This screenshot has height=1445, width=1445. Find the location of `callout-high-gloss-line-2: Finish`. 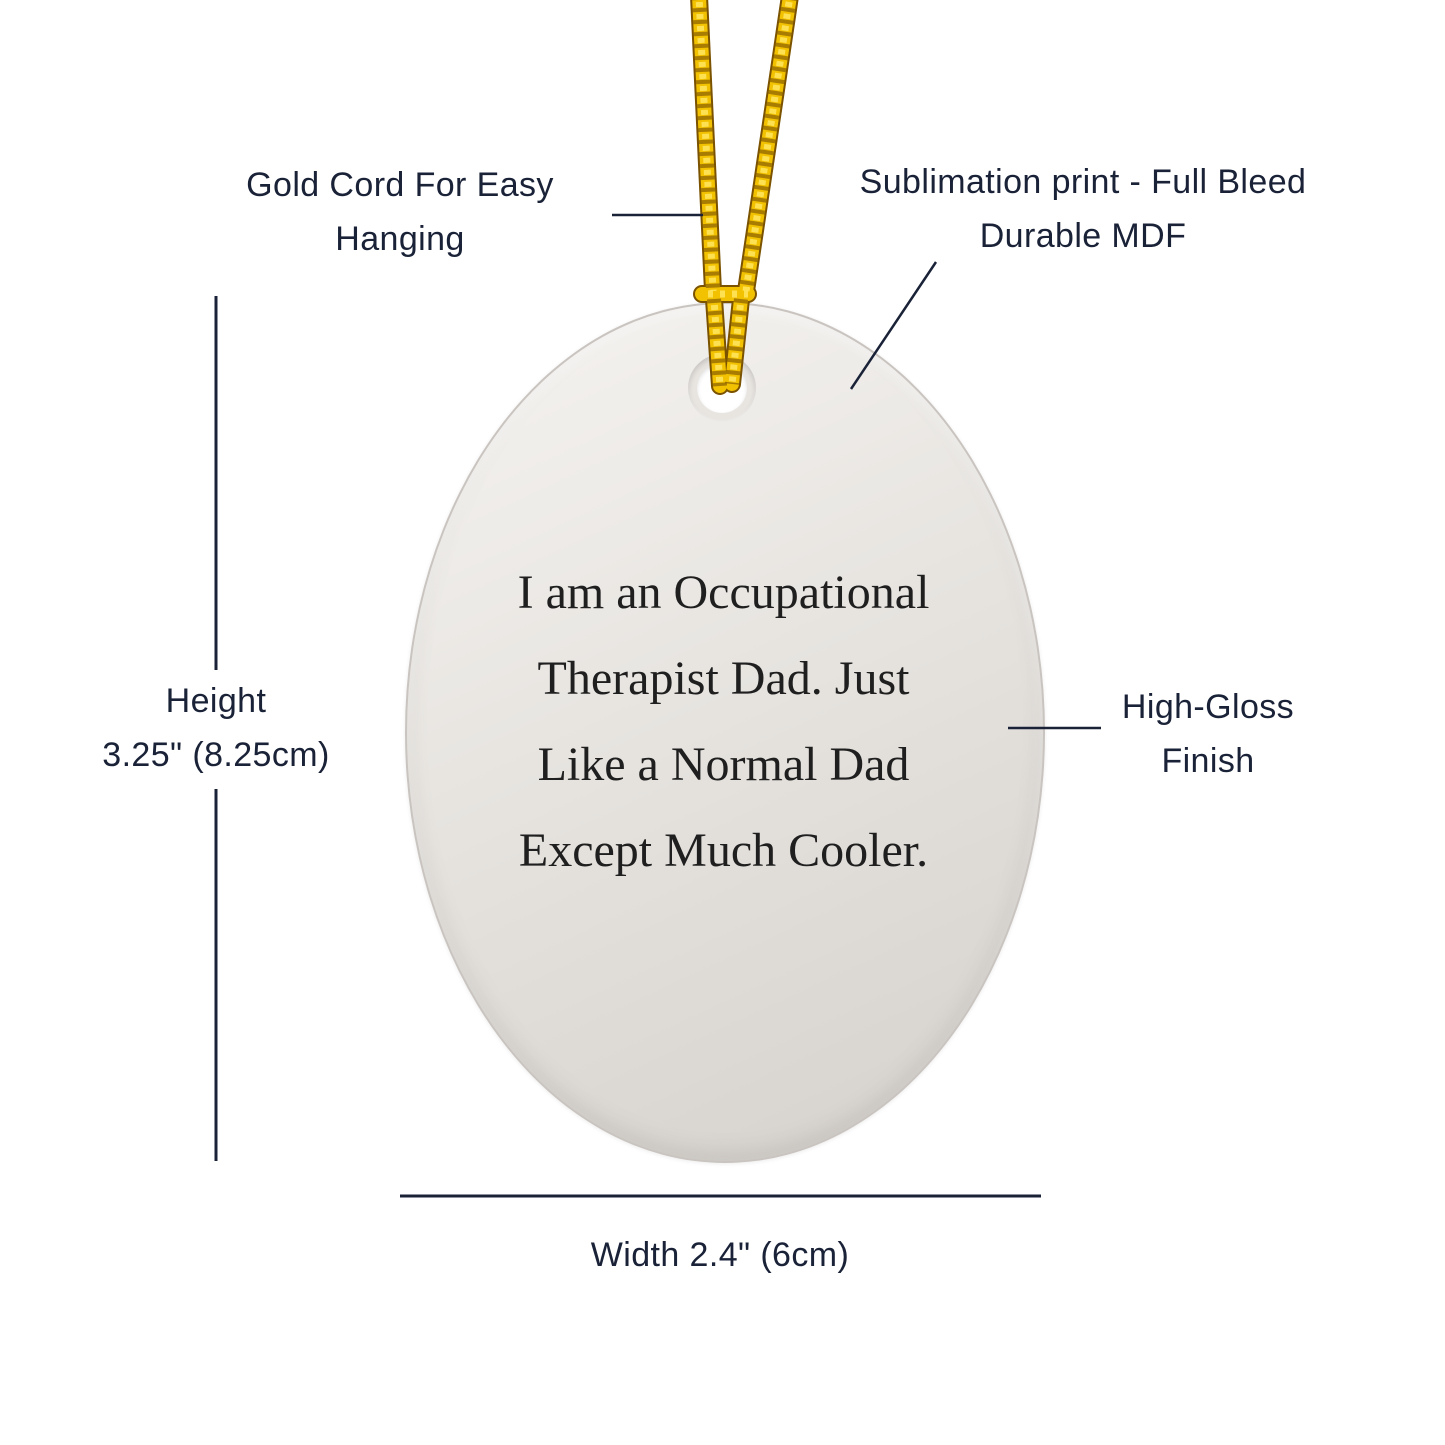

callout-high-gloss-line-2: Finish is located at coordinates (1208, 761).